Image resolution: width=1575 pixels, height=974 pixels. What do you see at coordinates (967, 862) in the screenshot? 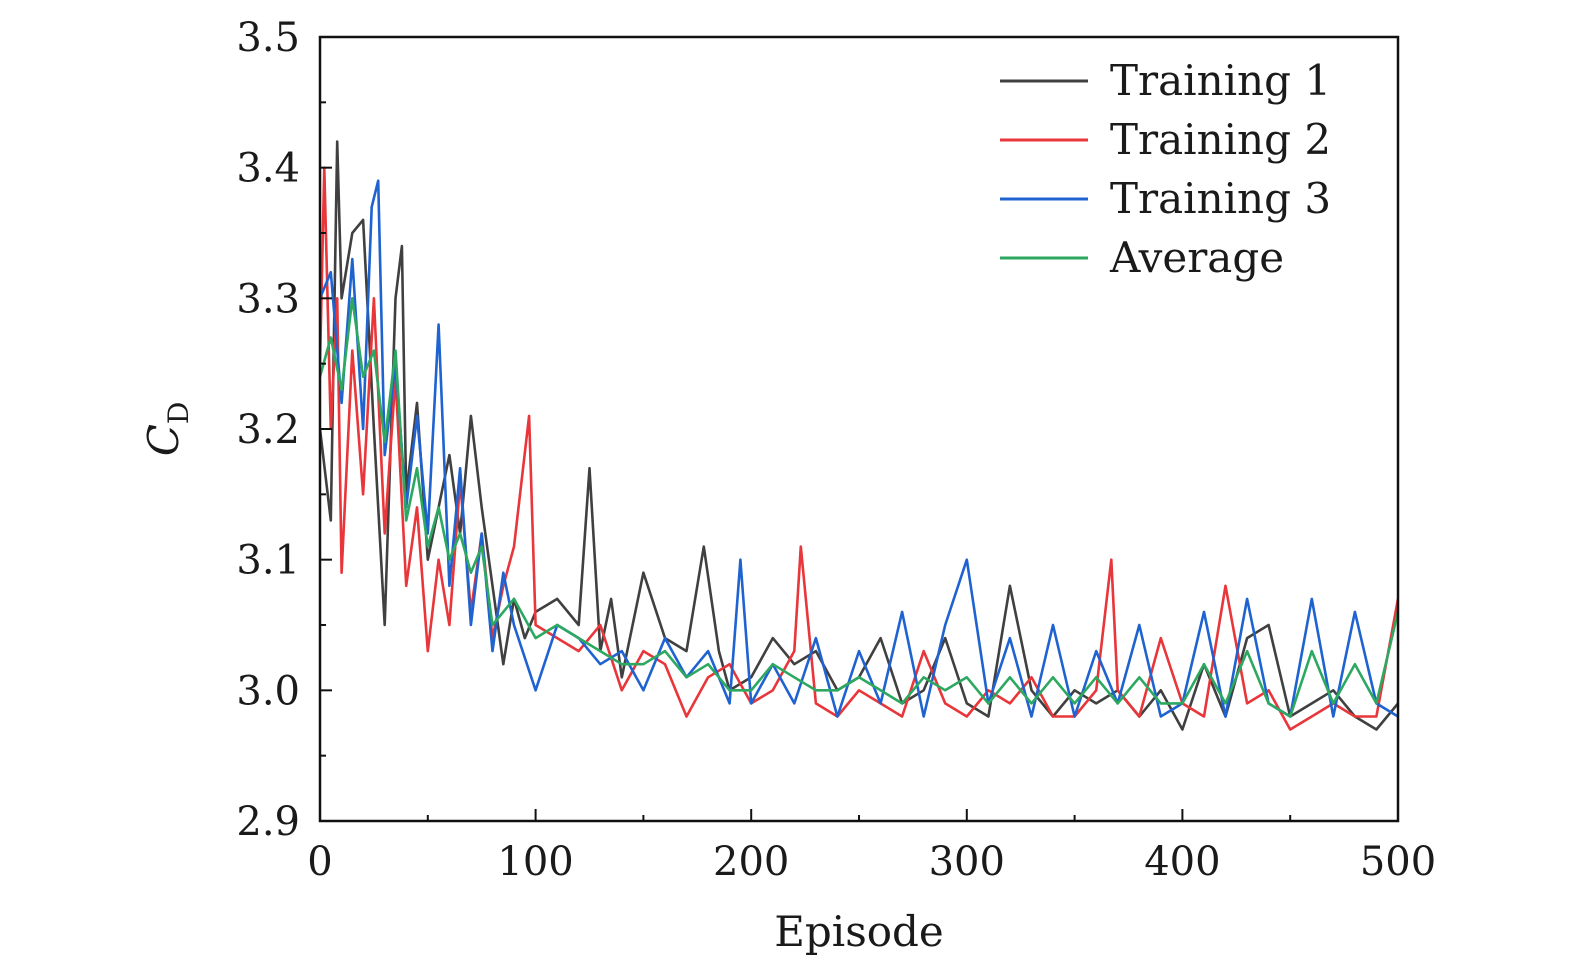
I see `x-tick-label: 300` at bounding box center [967, 862].